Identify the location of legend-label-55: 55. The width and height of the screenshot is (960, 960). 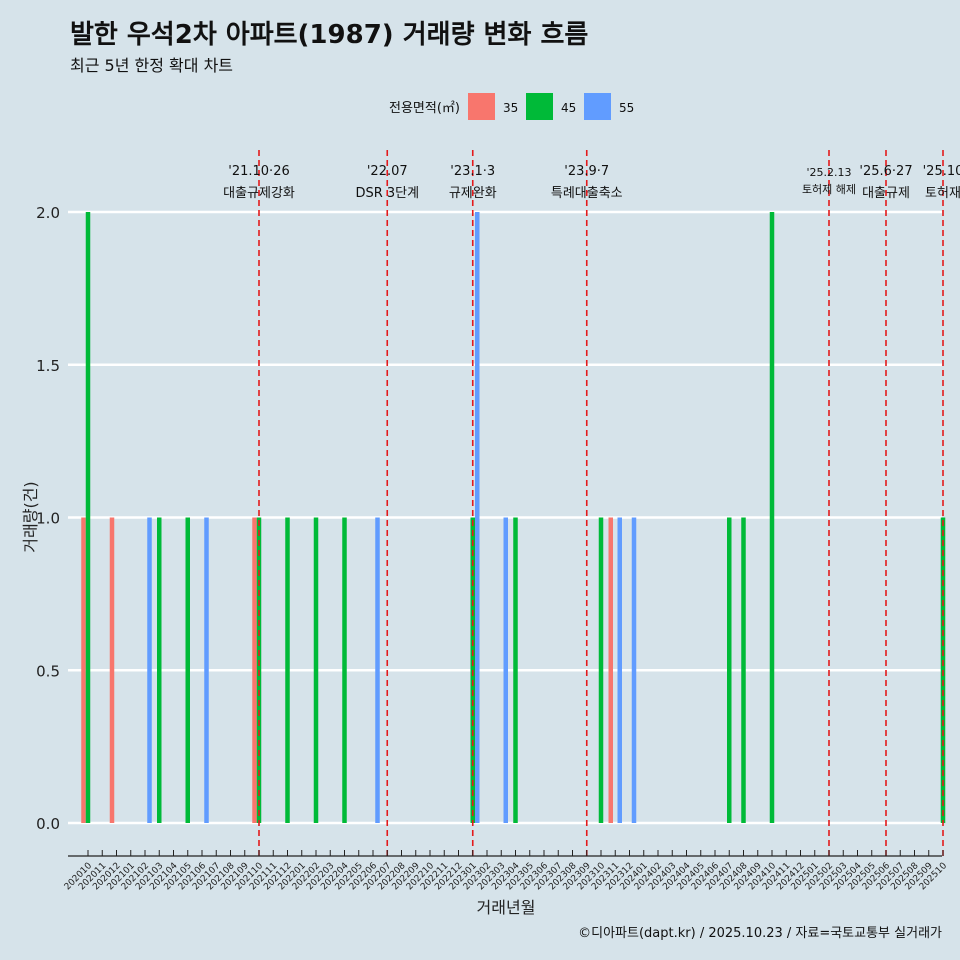
(626, 108).